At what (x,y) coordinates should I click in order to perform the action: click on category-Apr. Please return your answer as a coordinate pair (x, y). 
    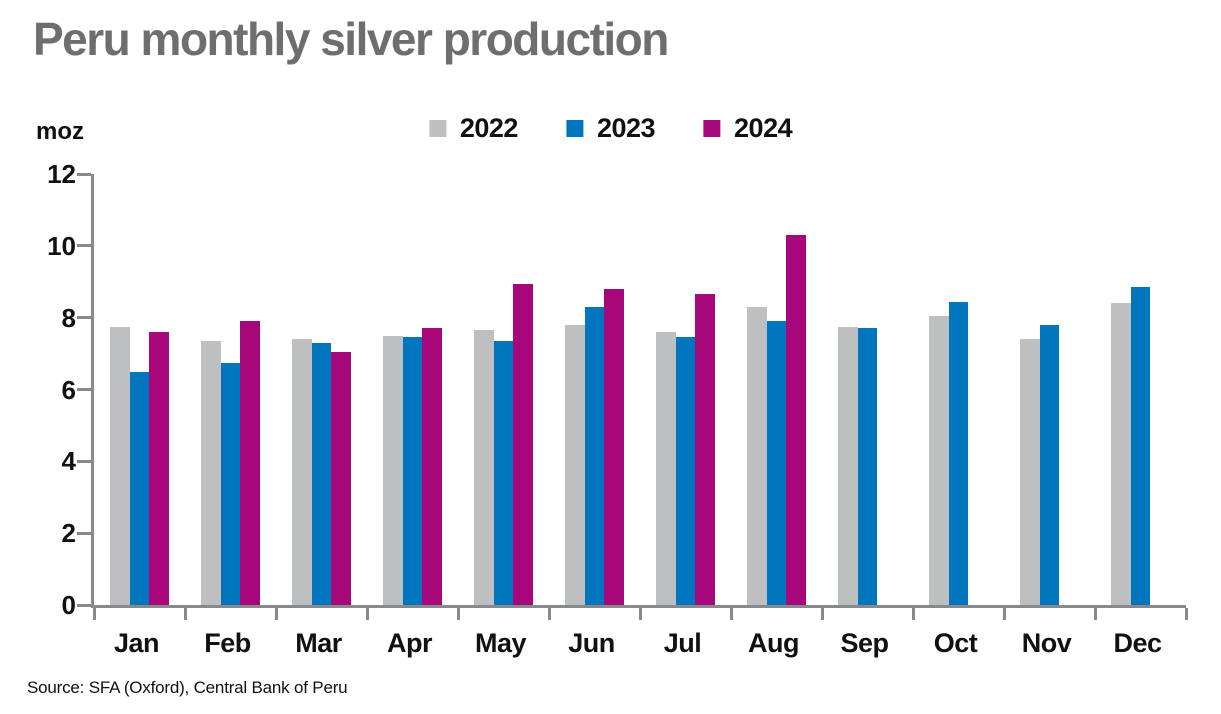
    Looking at the image, I should click on (412, 389).